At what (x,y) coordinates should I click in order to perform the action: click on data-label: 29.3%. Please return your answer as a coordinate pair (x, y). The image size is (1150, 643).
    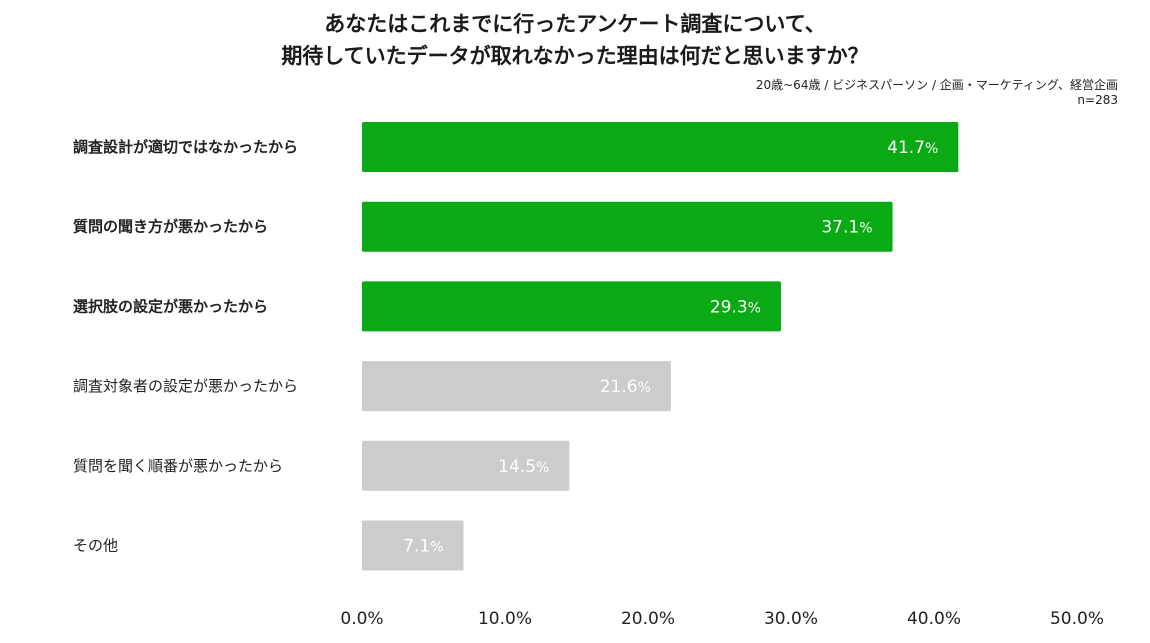
    Looking at the image, I should click on (735, 307).